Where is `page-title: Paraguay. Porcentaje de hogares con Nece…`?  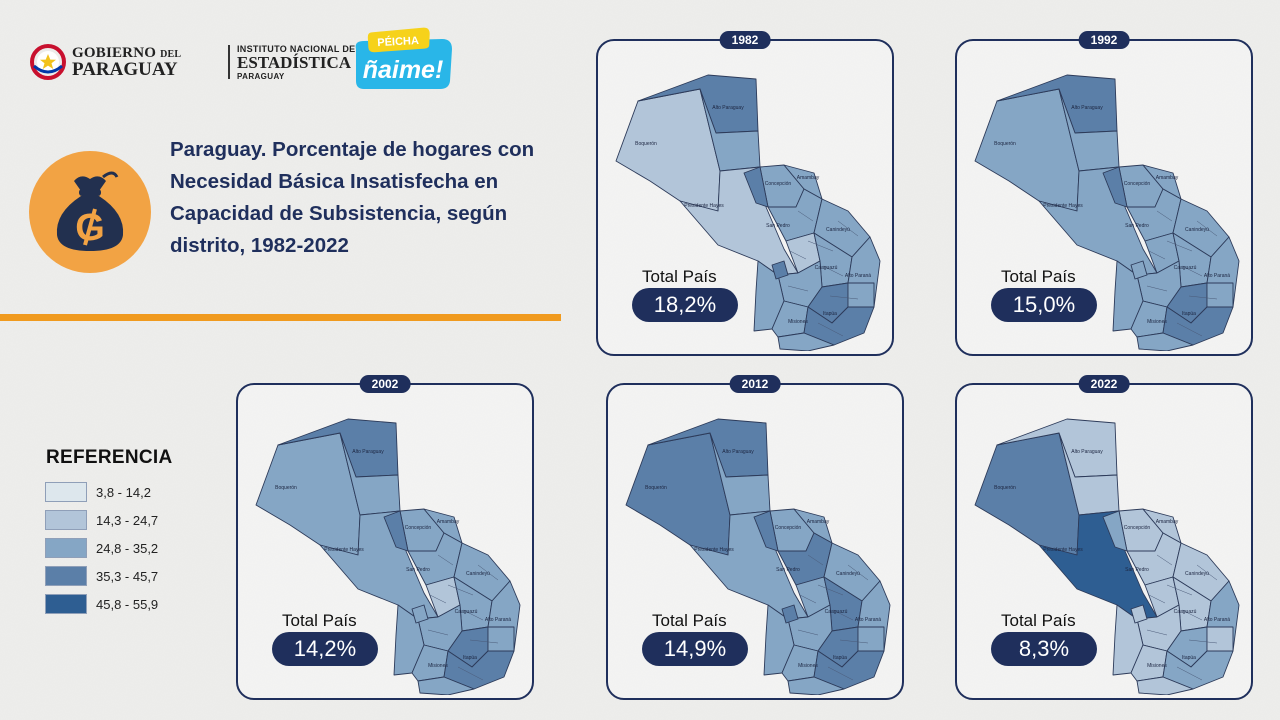
page-title: Paraguay. Porcentaje de hogares con Nece… is located at coordinates (352, 197).